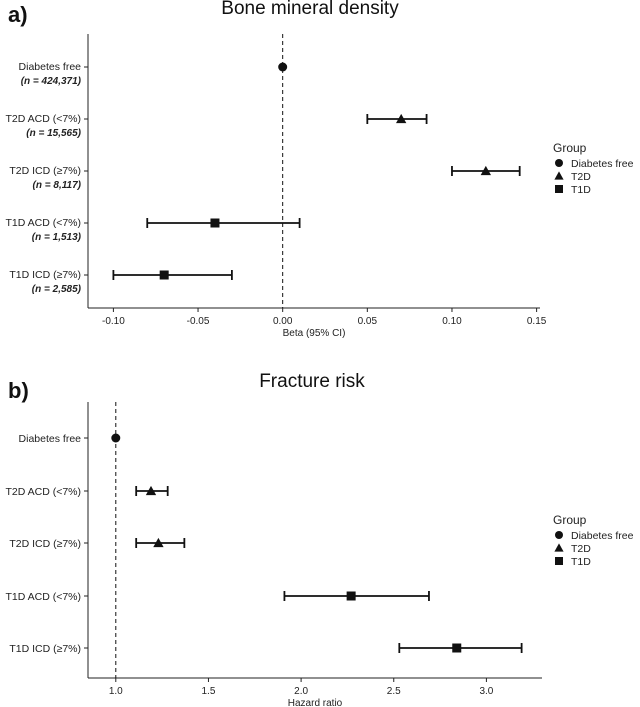  Describe the element at coordinates (113, 321) in the screenshot. I see `x-tick-label: -0.10` at that location.